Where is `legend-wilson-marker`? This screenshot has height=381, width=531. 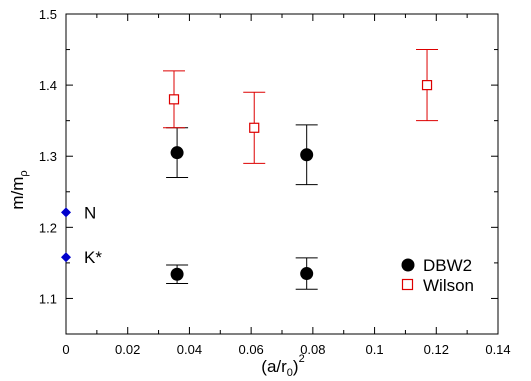 legend-wilson-marker is located at coordinates (407, 284).